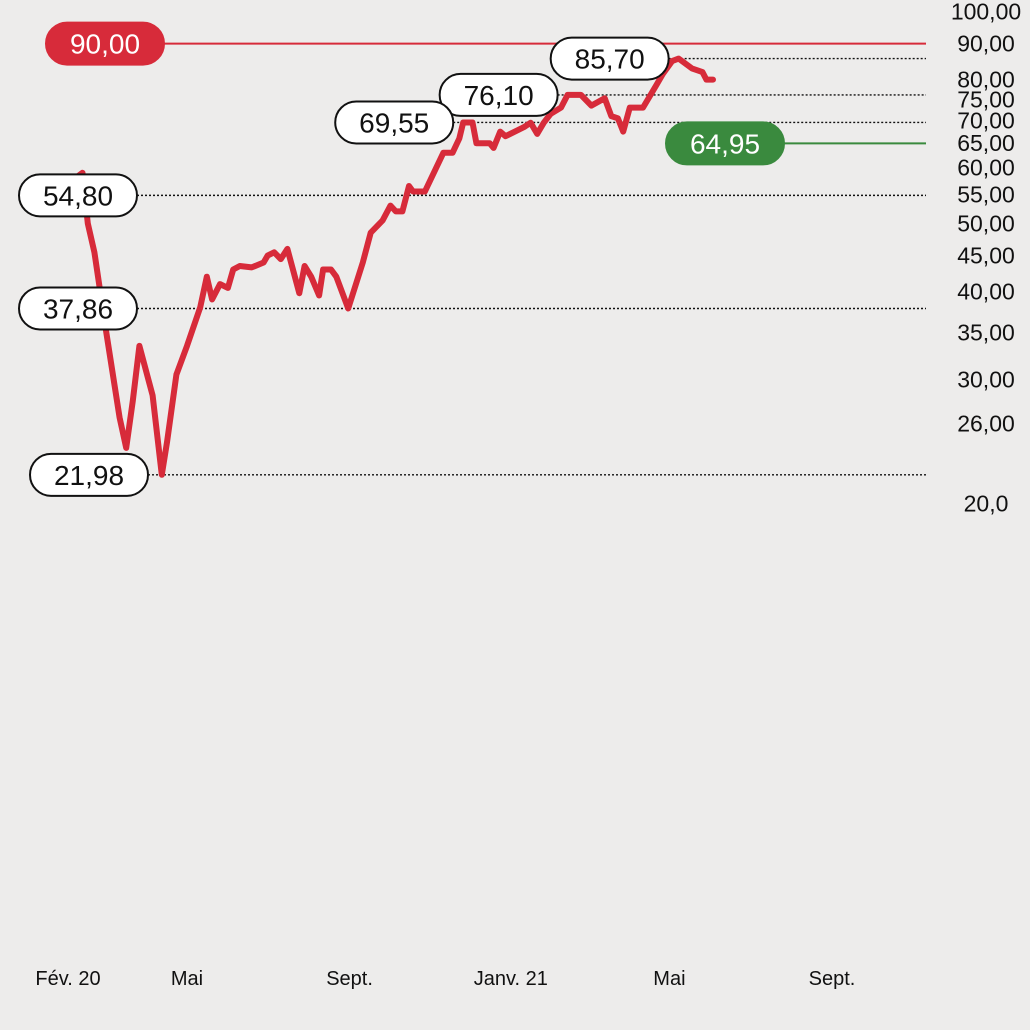 The width and height of the screenshot is (1030, 1030). I want to click on y-tick-label: 35,00, so click(986, 333).